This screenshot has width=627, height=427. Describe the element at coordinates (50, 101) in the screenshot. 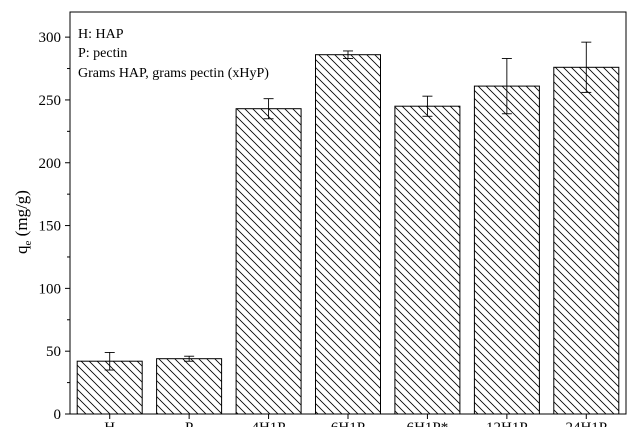

I see `y-tick-label-250: 250` at that location.